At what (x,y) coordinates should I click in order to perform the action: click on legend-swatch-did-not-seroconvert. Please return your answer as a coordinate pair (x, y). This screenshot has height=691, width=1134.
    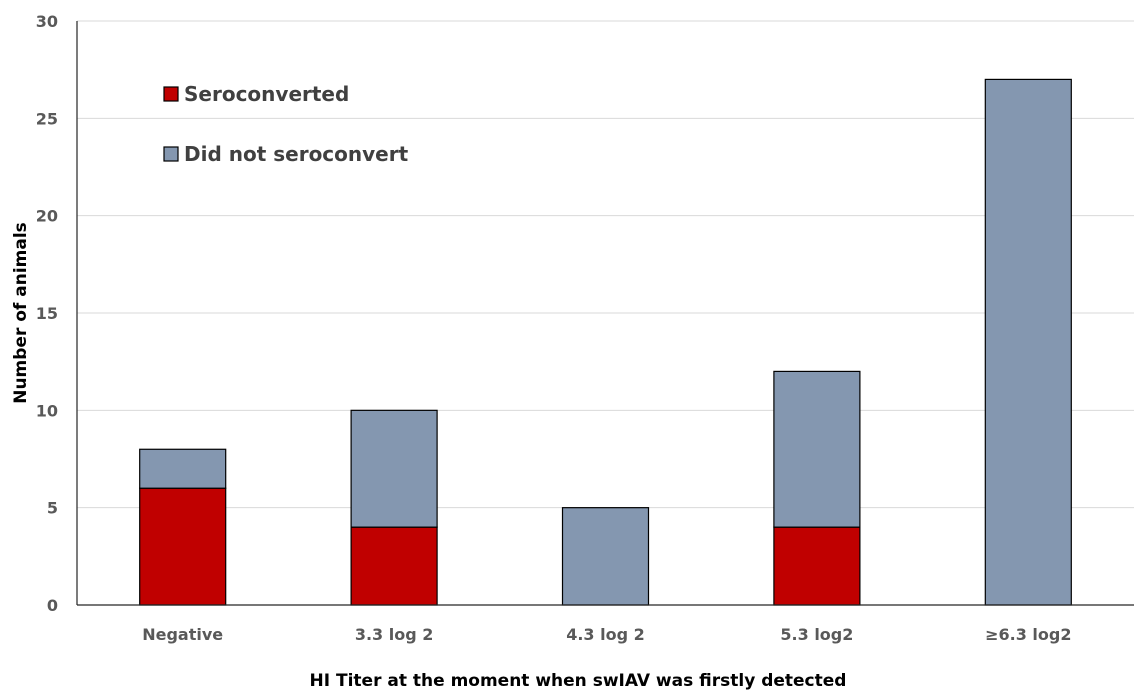
    Looking at the image, I should click on (171, 154).